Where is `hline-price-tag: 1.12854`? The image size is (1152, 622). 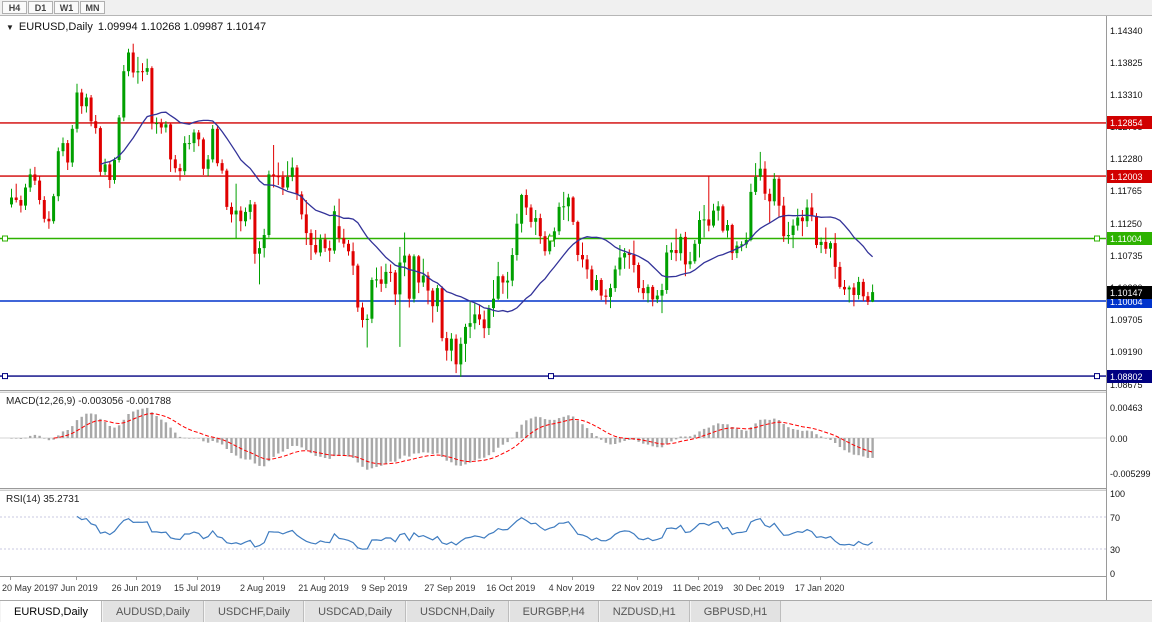 hline-price-tag: 1.12854 is located at coordinates (1129, 123).